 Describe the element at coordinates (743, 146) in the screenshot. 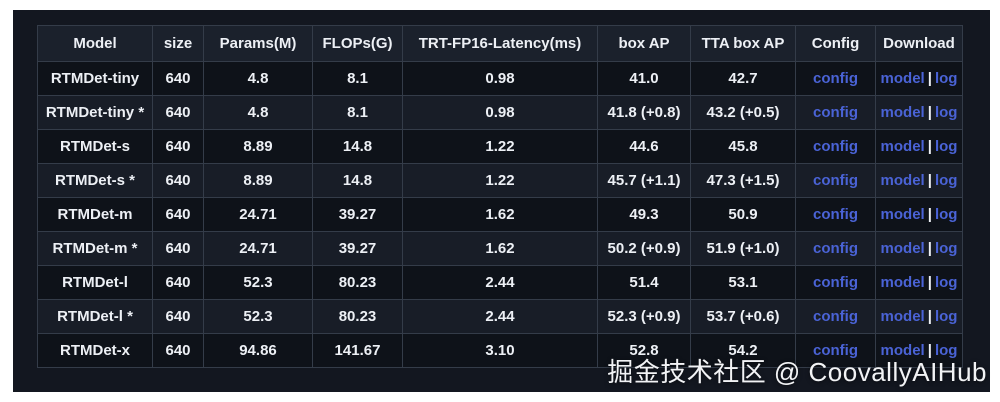

I see `tta-box-ap-cell: 45.8` at that location.